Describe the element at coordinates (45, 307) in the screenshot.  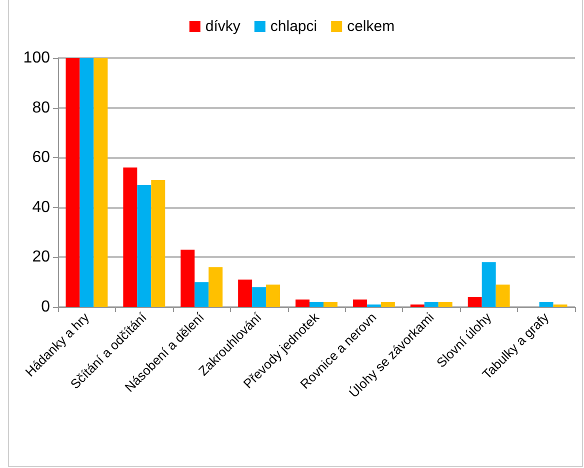
I see `y-tick-label: 0` at that location.